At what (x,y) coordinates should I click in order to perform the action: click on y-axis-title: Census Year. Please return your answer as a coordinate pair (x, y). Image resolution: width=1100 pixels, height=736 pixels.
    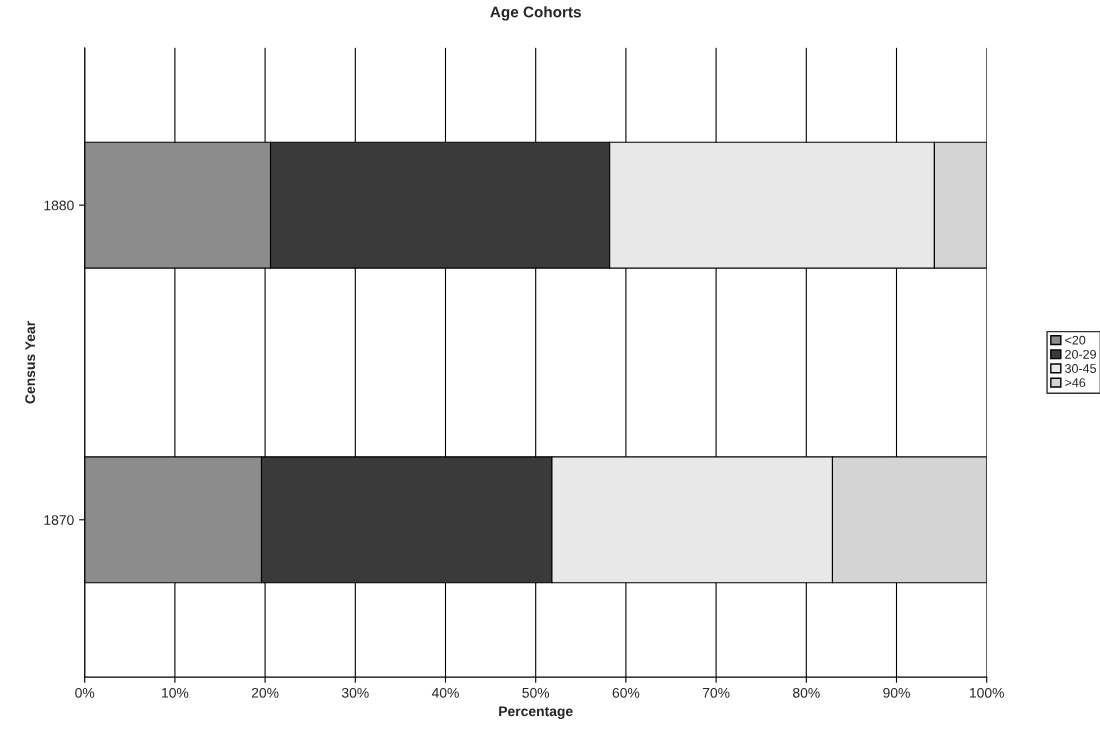
    Looking at the image, I should click on (30, 362).